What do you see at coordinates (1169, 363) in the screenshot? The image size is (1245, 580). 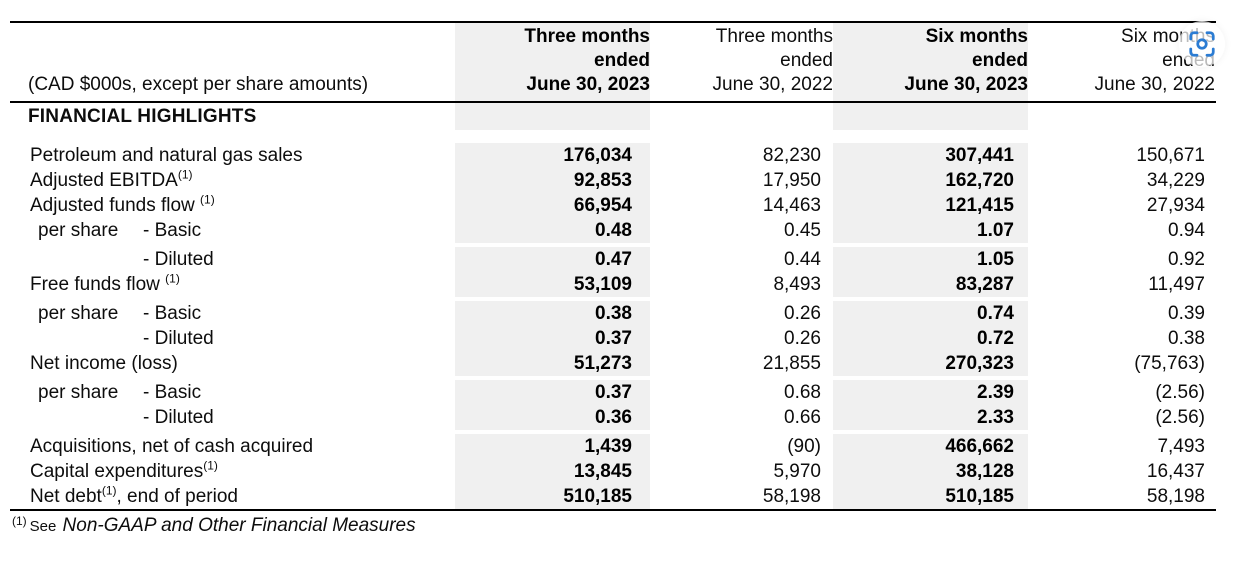 I see `cell-value: (75,763)` at bounding box center [1169, 363].